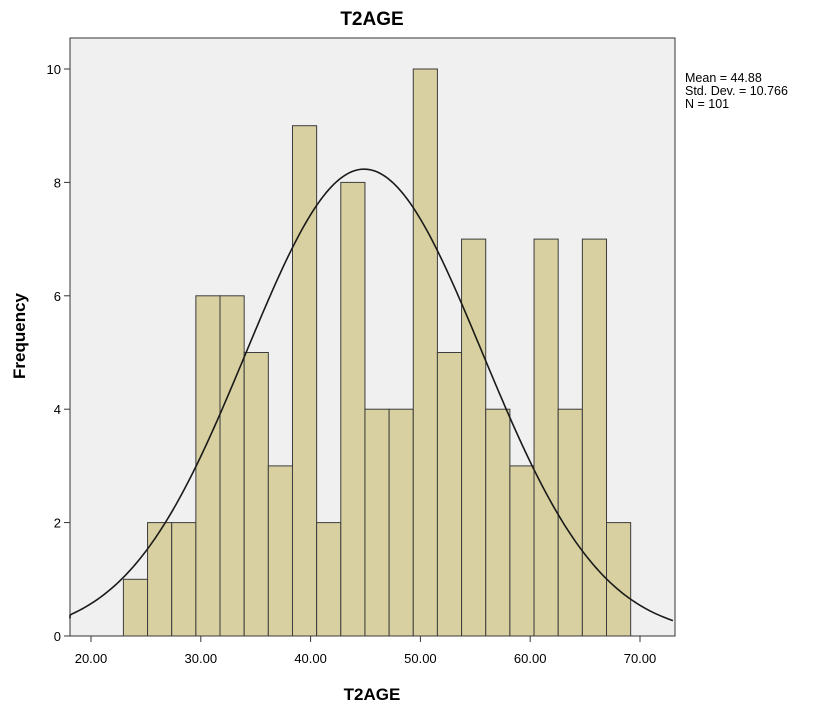 The width and height of the screenshot is (820, 710). Describe the element at coordinates (54, 69) in the screenshot. I see `y-tick-label: 10` at that location.